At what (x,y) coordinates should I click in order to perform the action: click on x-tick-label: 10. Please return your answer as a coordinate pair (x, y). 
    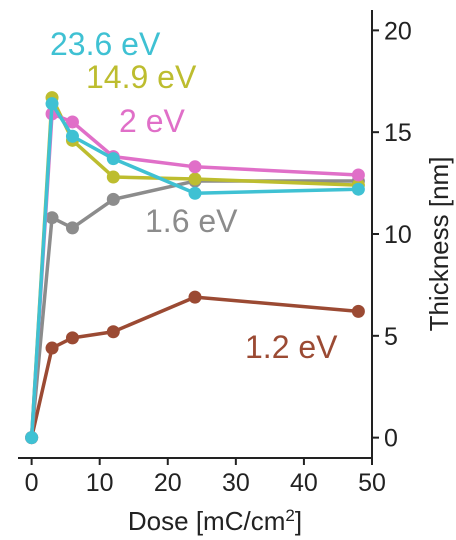
    Looking at the image, I should click on (100, 483).